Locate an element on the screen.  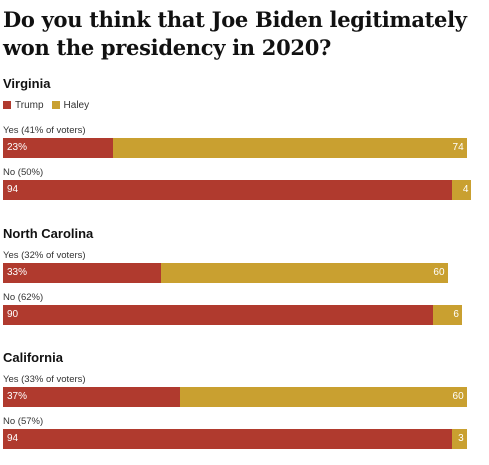
legend: Trump Haley is located at coordinates (50, 105).